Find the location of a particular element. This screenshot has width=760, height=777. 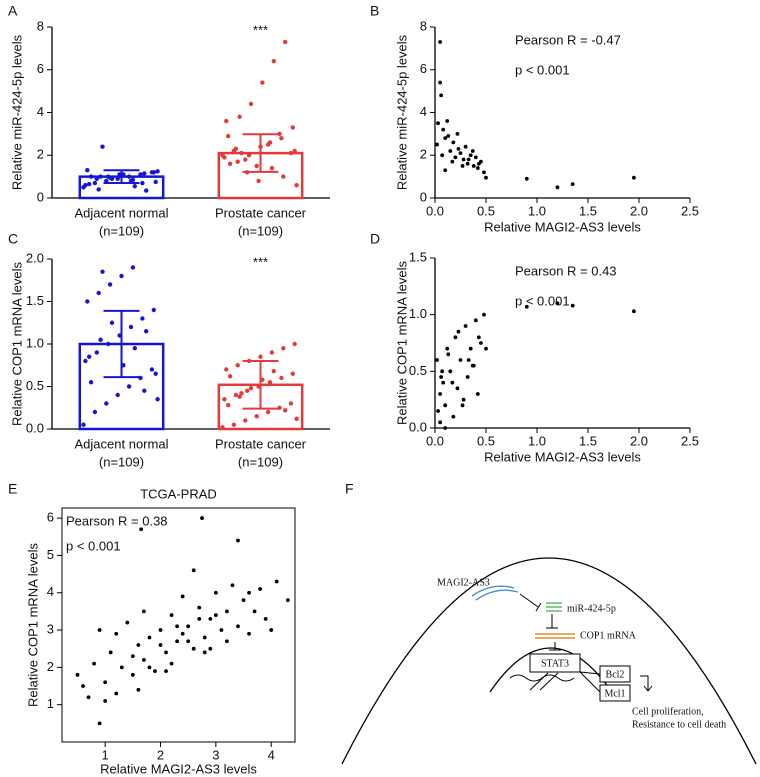

x-tick-note: (n=109) is located at coordinates (260, 230).